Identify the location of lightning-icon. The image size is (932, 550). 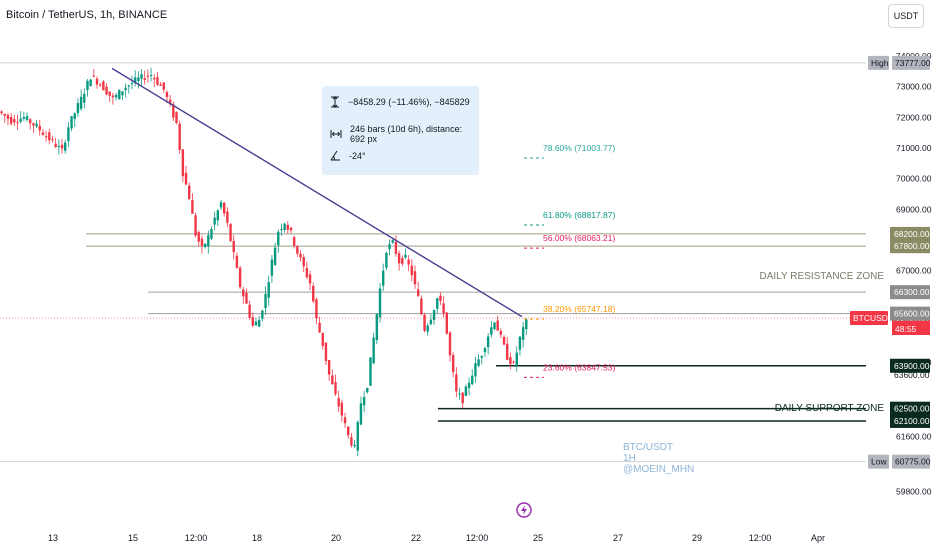
(524, 510).